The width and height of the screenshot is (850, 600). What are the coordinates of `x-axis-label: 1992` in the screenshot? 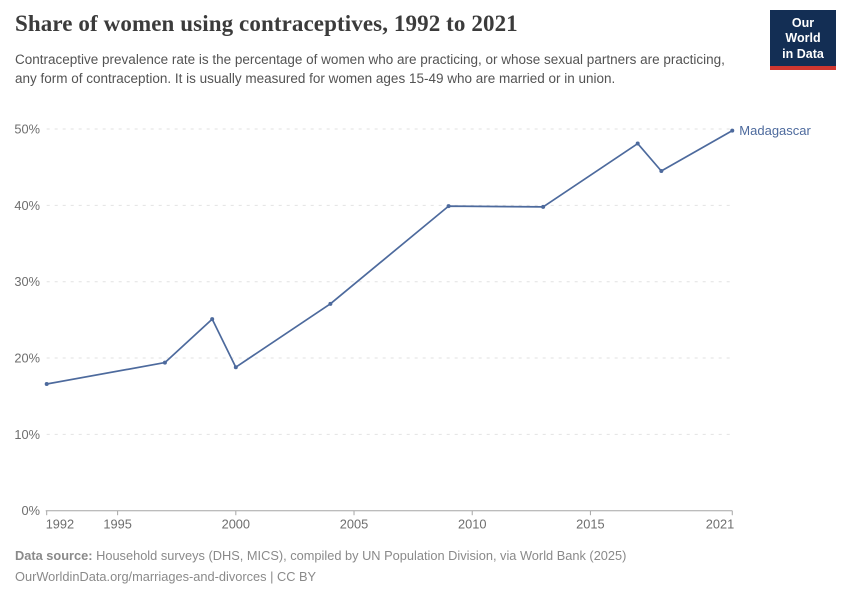 It's located at (60, 524).